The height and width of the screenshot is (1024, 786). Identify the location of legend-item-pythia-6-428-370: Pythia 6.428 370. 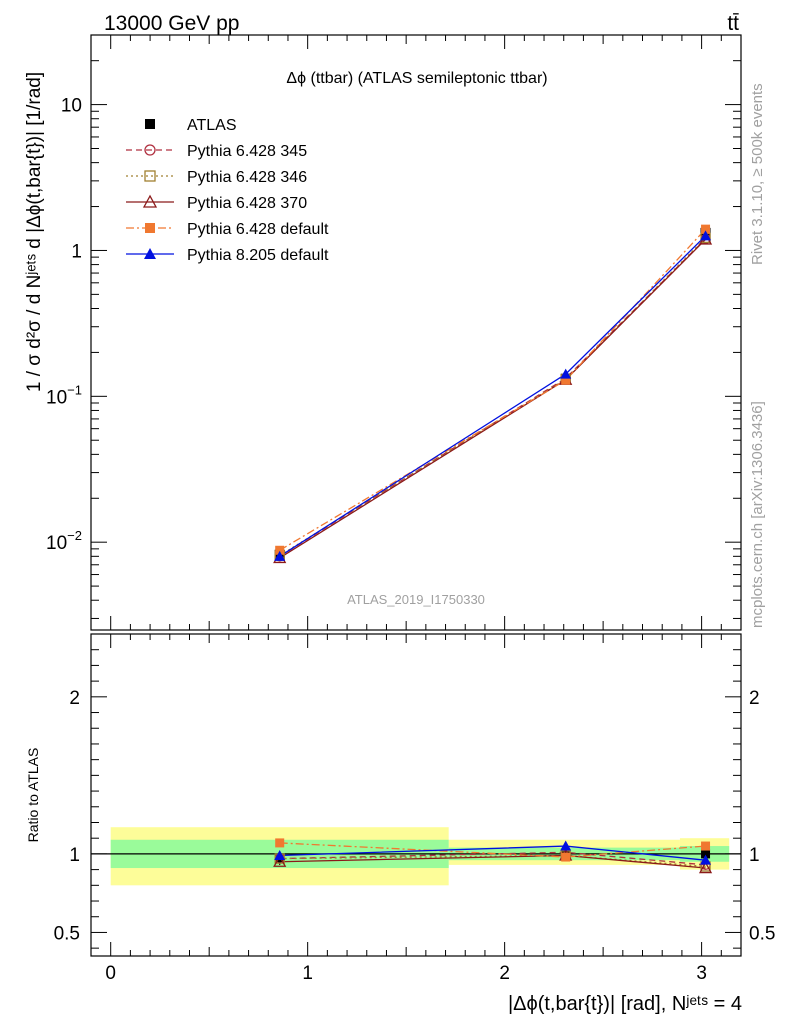
(216, 203).